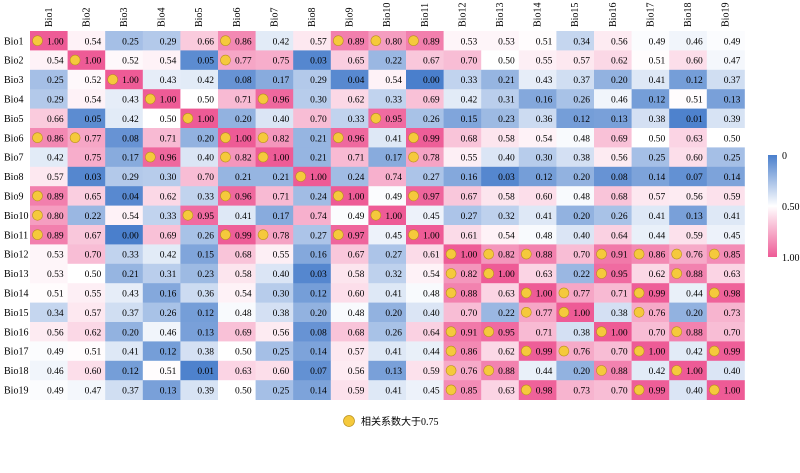  I want to click on cell-value: 0.63, so click(243, 372).